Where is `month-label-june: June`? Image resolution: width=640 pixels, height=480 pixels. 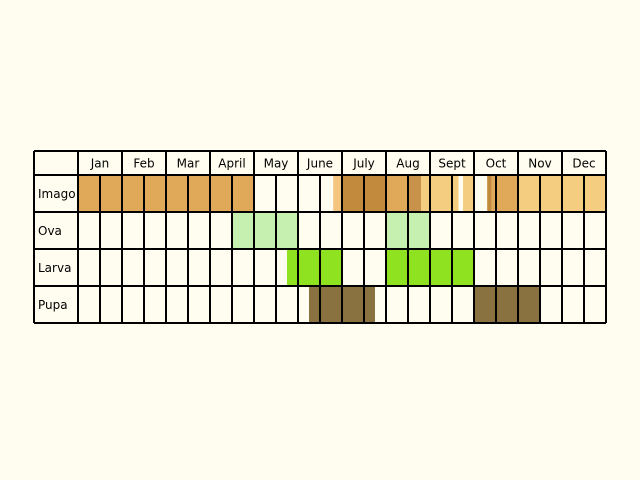 month-label-june: June is located at coordinates (319, 164).